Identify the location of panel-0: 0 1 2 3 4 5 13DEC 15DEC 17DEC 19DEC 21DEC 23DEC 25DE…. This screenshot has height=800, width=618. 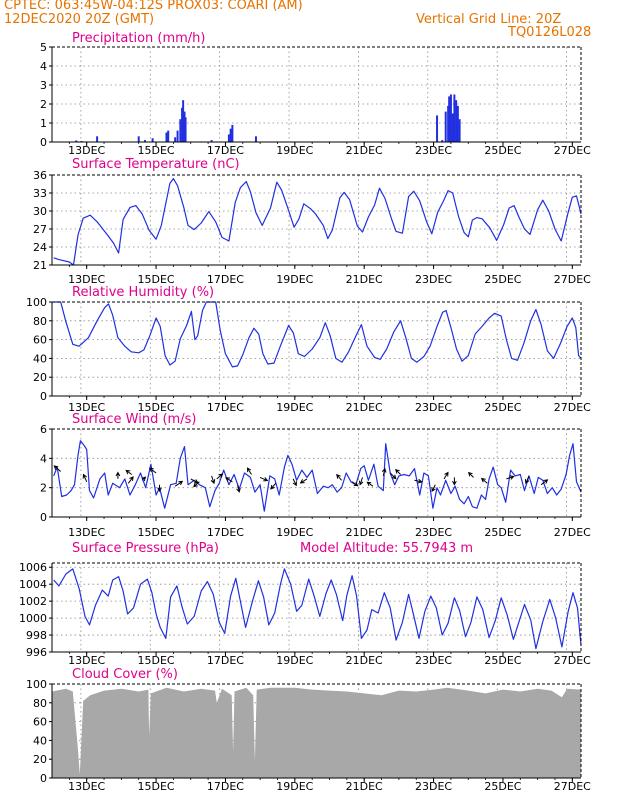
(315, 94).